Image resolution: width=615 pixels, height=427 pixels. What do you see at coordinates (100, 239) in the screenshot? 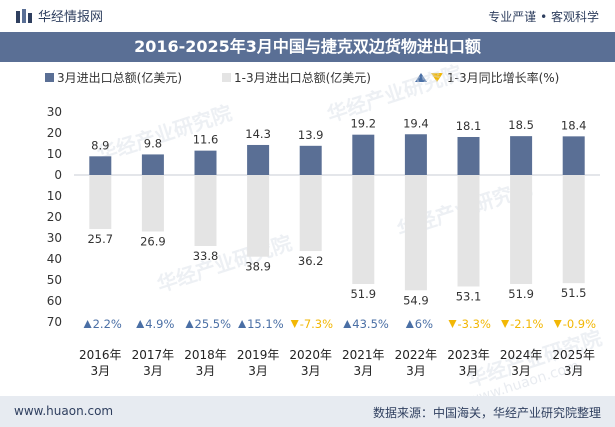
I see `bar-ytd-value: 25.7` at bounding box center [100, 239].